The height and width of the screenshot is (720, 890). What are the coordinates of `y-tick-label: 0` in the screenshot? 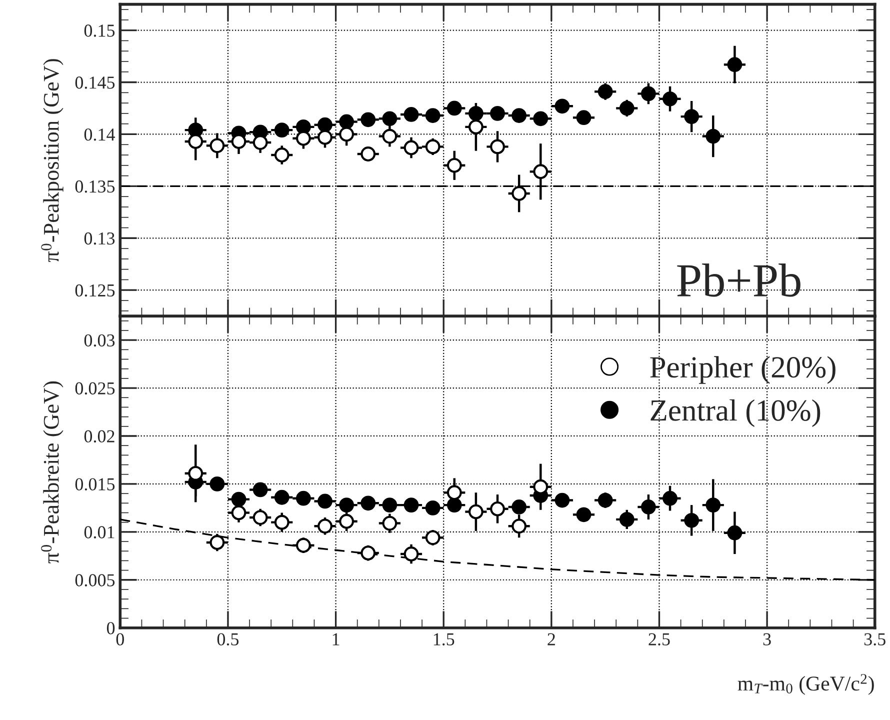 It's located at (110, 628).